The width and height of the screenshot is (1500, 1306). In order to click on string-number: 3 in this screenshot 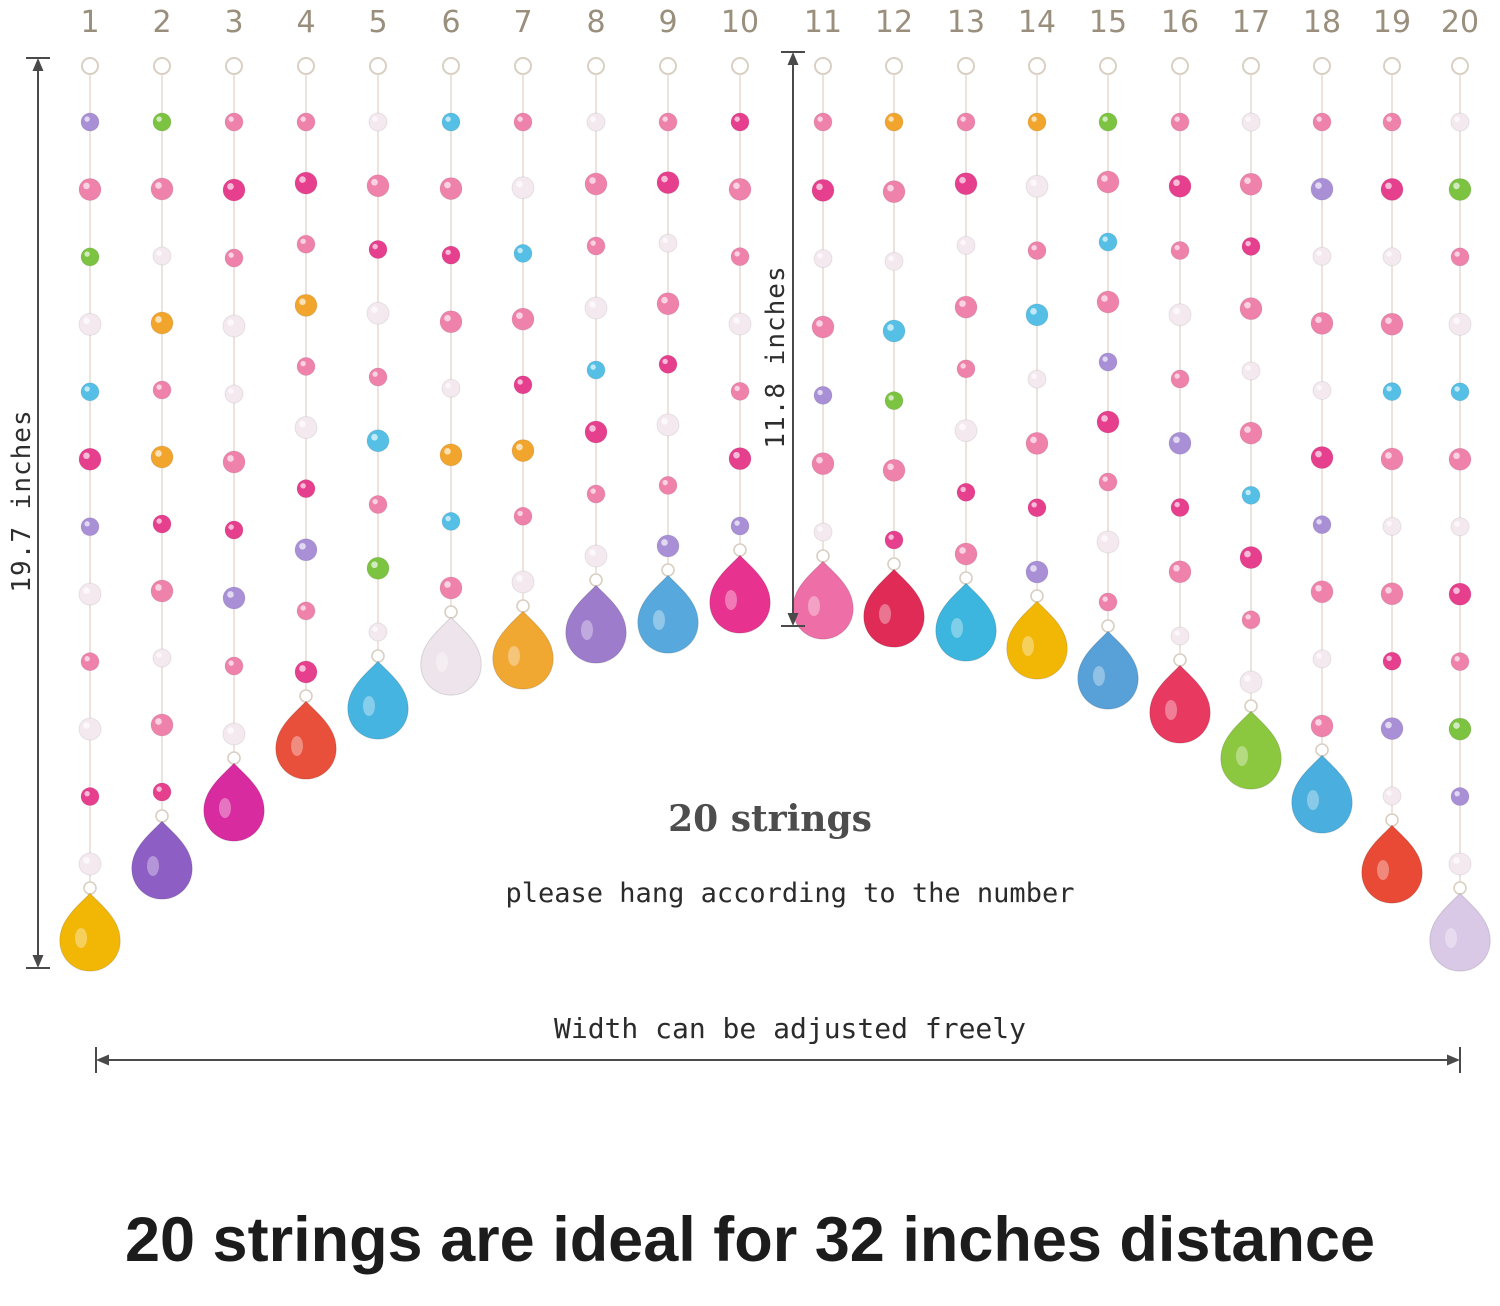, I will do `click(233, 22)`.